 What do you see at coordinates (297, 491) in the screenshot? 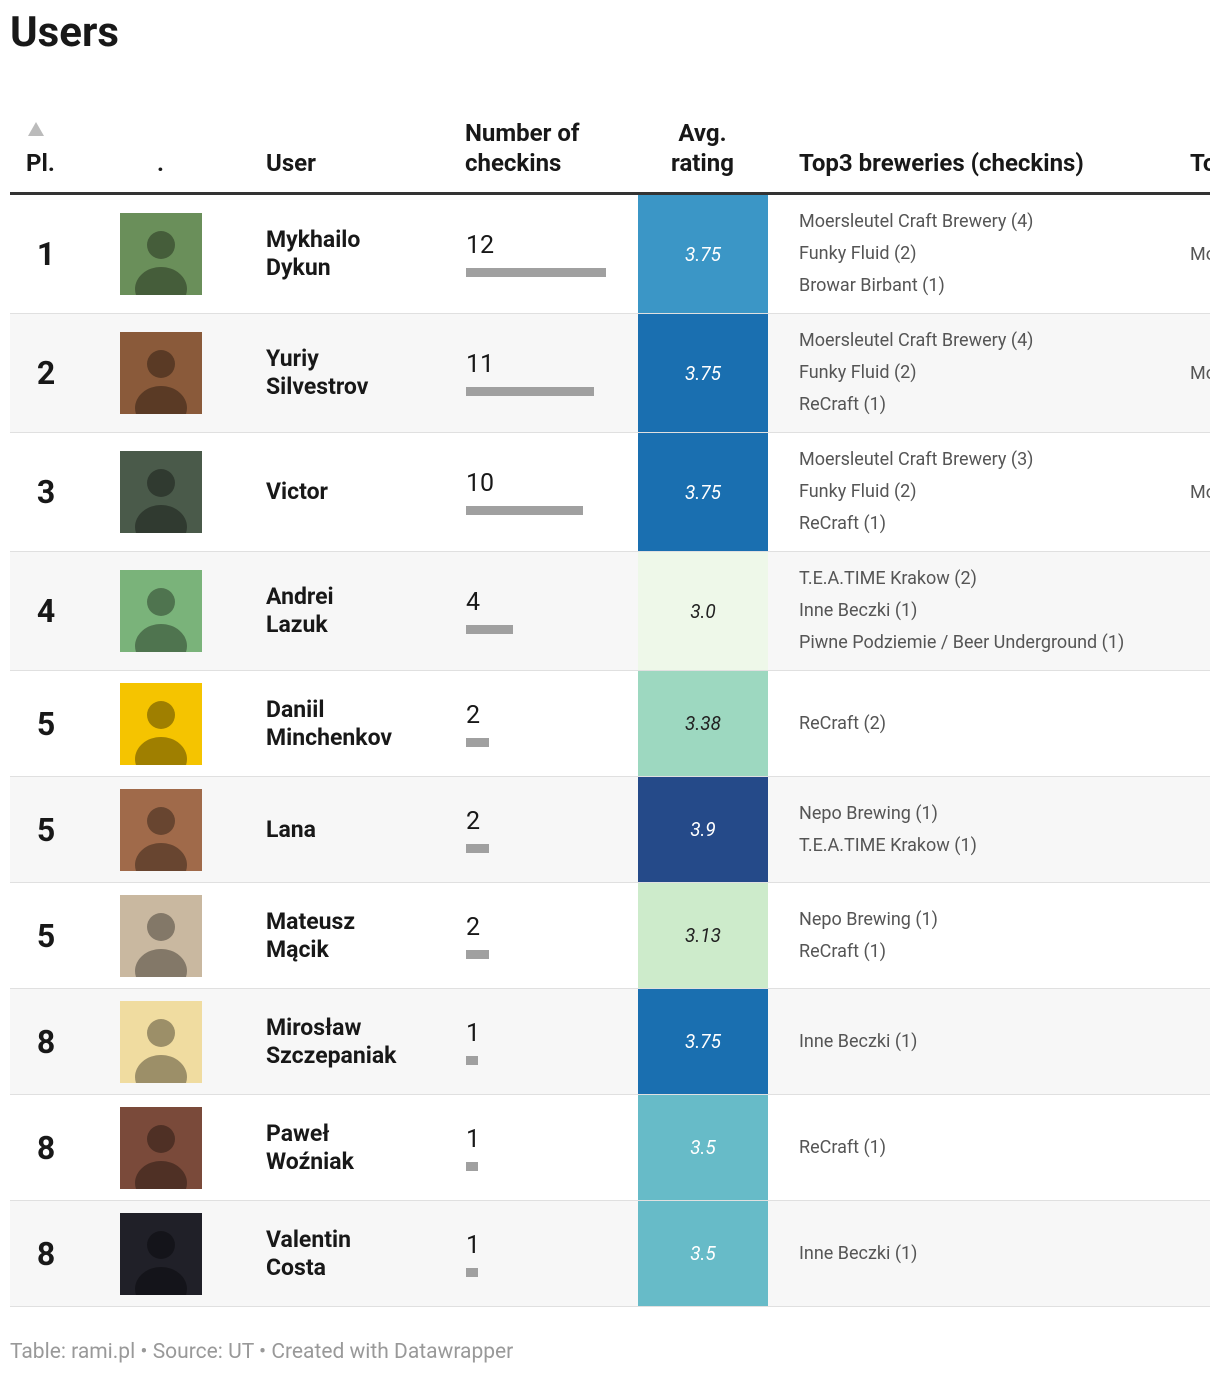
I see `user-name: Victor` at bounding box center [297, 491].